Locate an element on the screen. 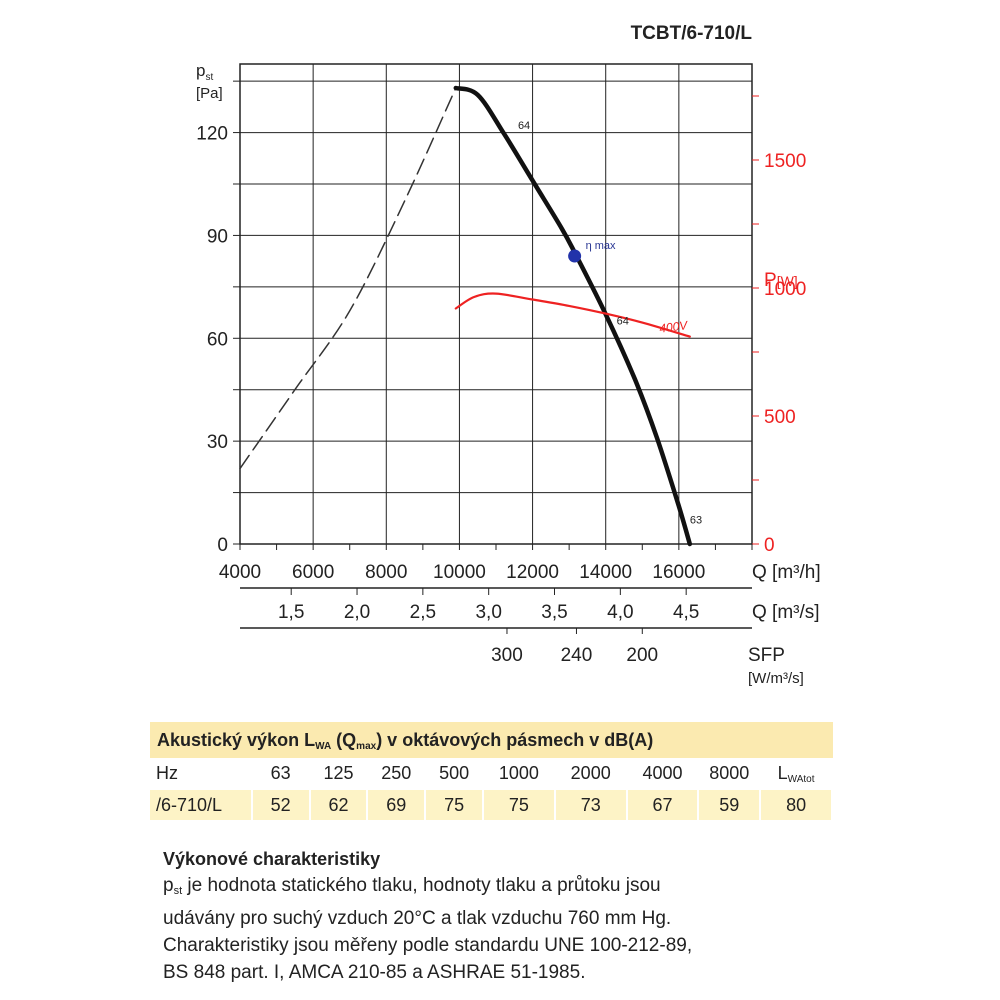 Image resolution: width=1000 pixels, height=1000 pixels. acoustic-title-post: ) v oktávových pásmech v dB(A) is located at coordinates (515, 740).